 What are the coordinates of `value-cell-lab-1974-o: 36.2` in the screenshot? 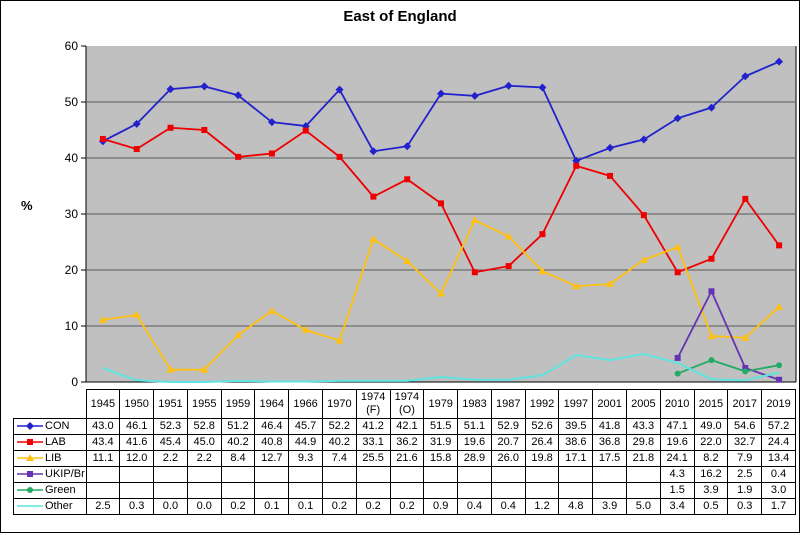 It's located at (407, 442).